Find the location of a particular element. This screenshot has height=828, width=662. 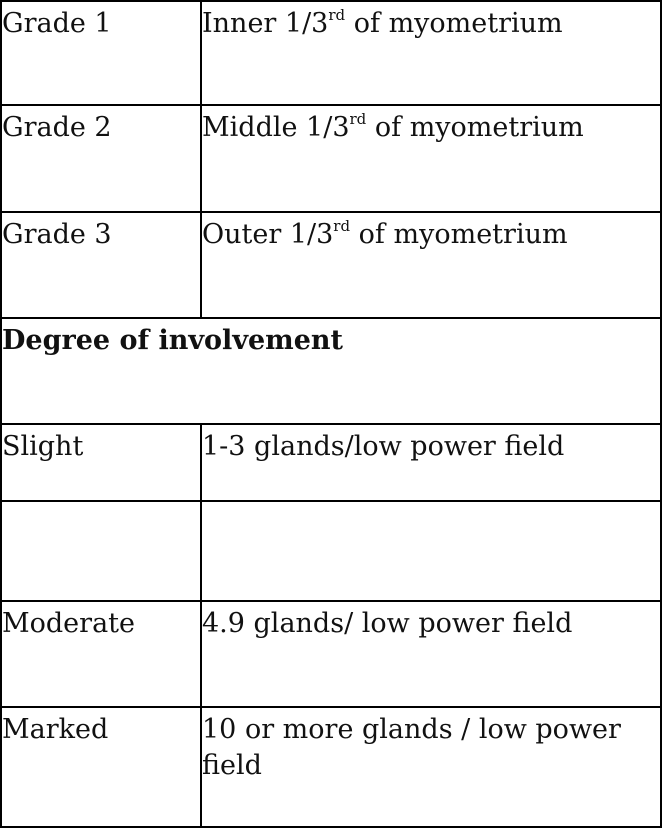

cell-text: Inner 1/3 is located at coordinates (265, 23).